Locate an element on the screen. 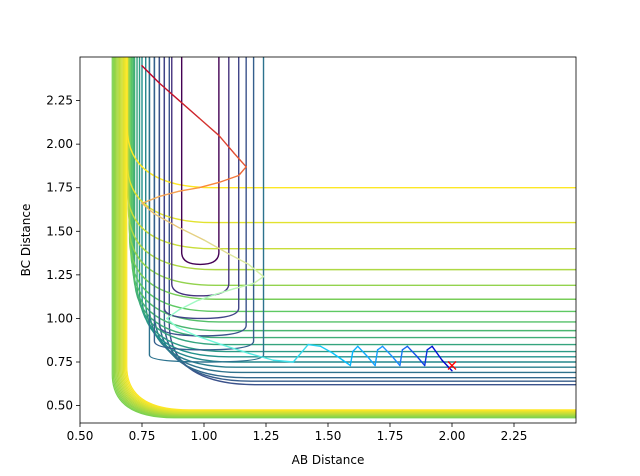 This screenshot has width=640, height=476. x-axis: 0.50 0.75 1.00 1.25 1.50 1.75 2.00 2.25 is located at coordinates (297, 433).